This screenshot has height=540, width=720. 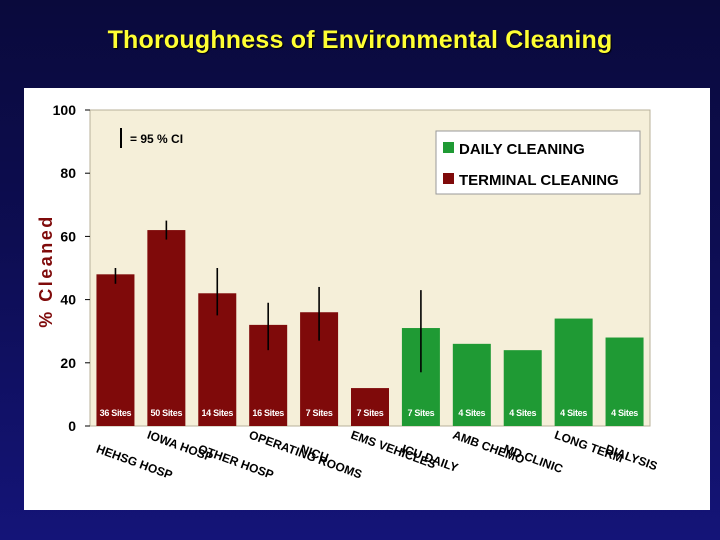 I want to click on x-tick-label: DIALYSIS, so click(x=632, y=458).